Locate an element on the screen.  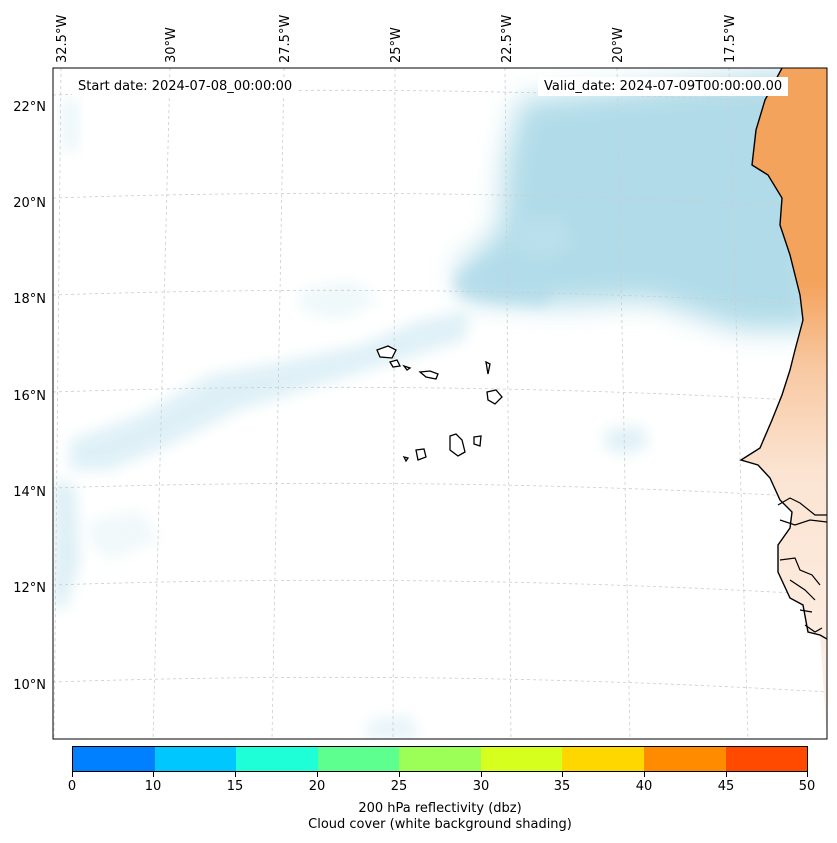
colorbar-tick-label: 50 is located at coordinates (807, 786).